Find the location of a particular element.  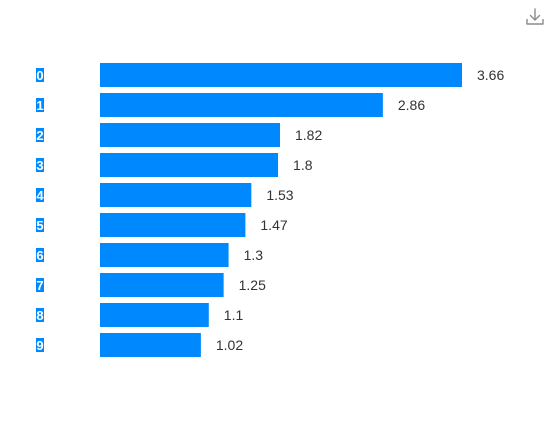

category-label-text: 9 is located at coordinates (39, 345).